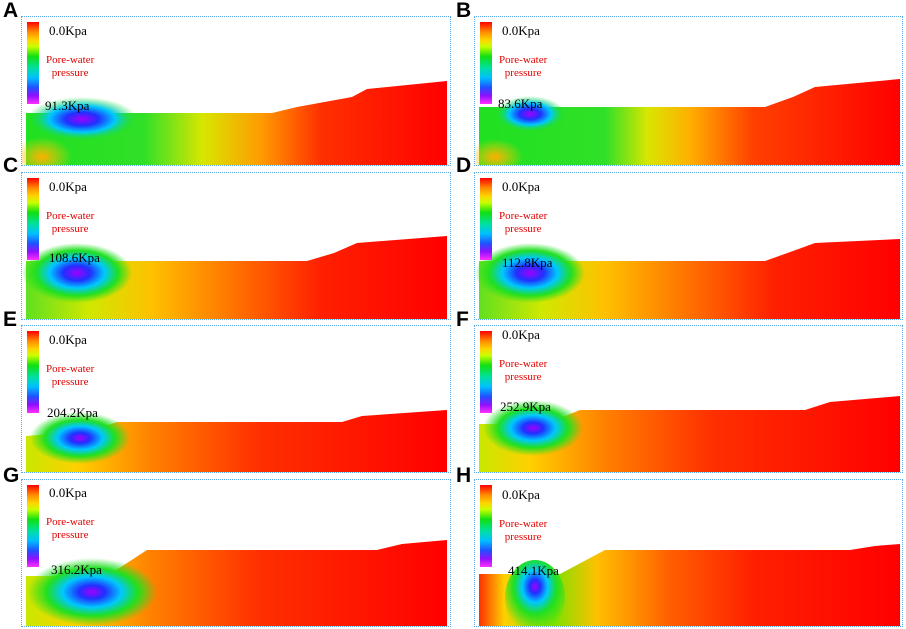 This screenshot has width=906, height=629. I want to click on panel-letter-f: F, so click(462, 319).